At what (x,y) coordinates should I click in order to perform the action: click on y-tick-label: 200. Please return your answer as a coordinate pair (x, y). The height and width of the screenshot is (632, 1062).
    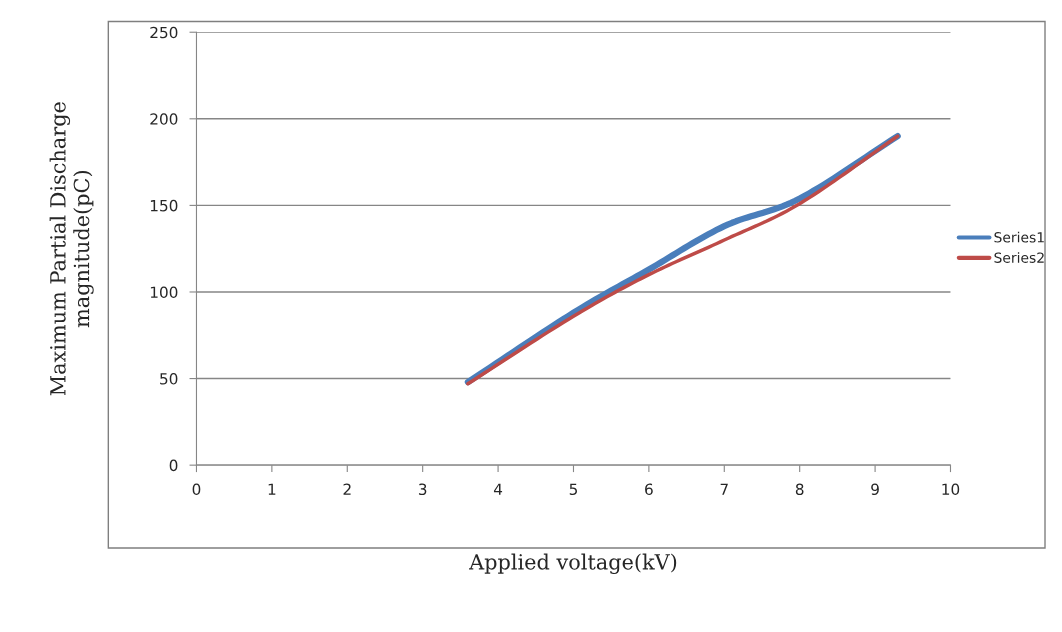
    Looking at the image, I should click on (164, 119).